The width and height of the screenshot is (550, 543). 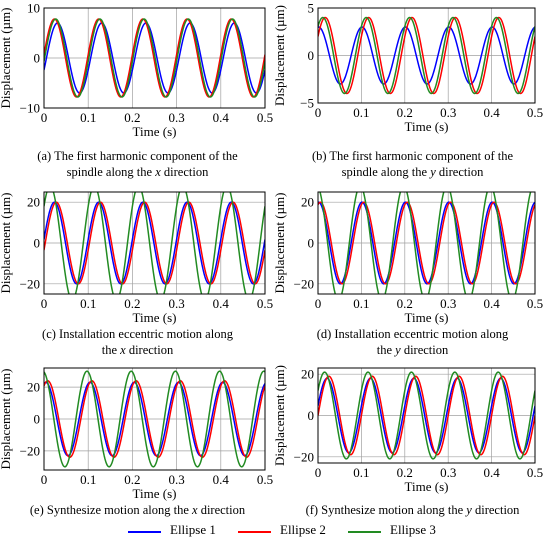 I want to click on caption-c-line1: (c) Installation eccentric motion along, so click(x=137, y=334).